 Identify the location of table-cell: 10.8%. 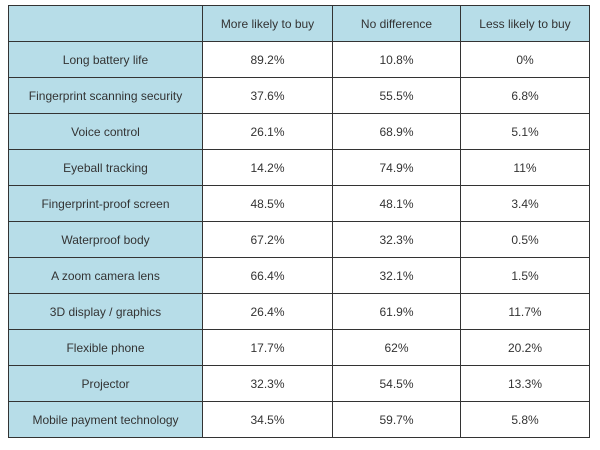
(396, 59).